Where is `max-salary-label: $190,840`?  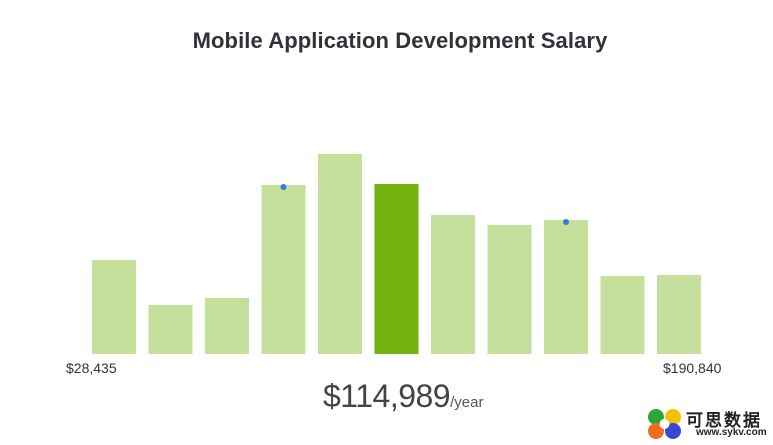 max-salary-label: $190,840 is located at coordinates (692, 368).